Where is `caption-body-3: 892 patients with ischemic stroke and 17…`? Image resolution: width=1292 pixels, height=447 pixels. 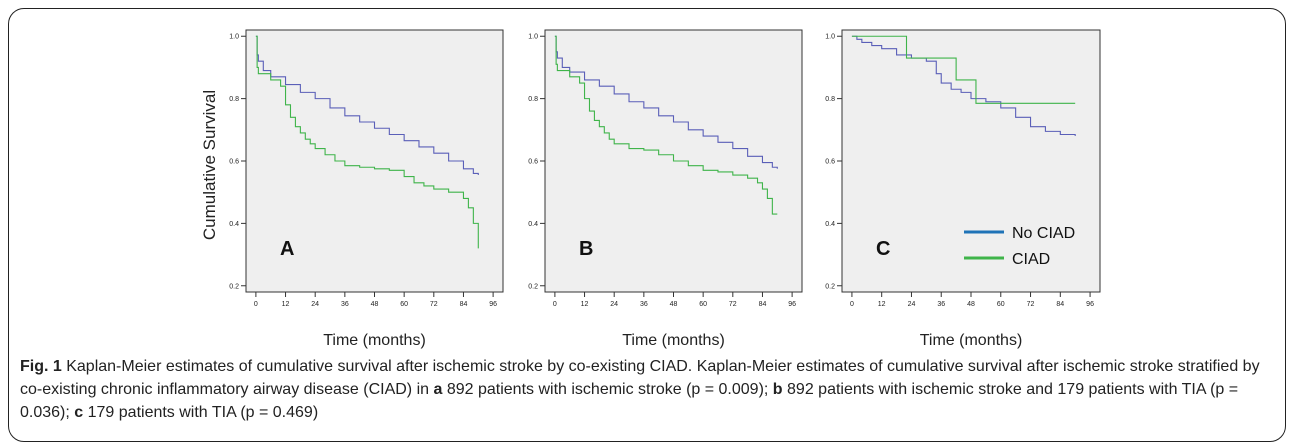 caption-body-3: 892 patients with ischemic stroke and 17… is located at coordinates (629, 401).